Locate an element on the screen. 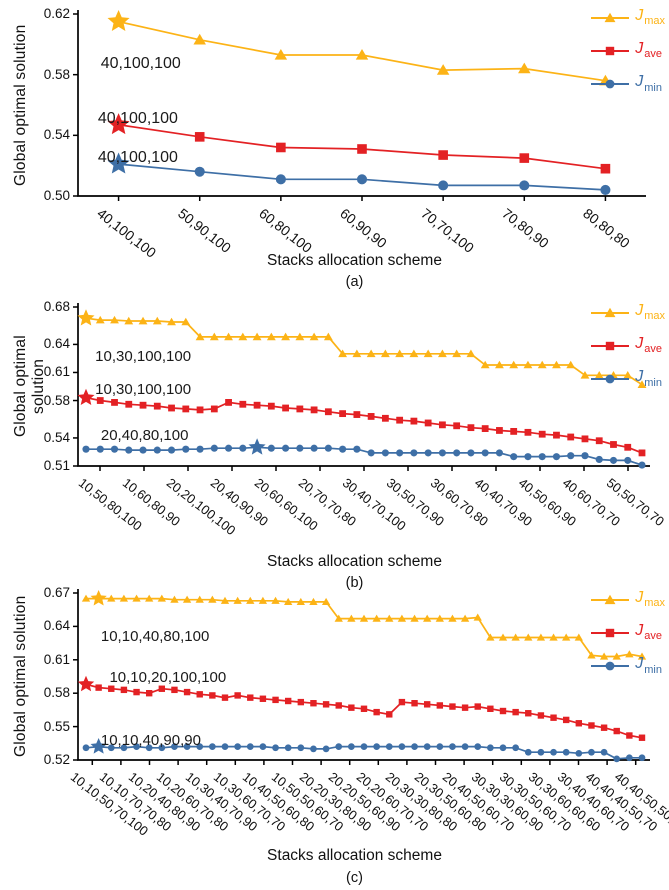 The image size is (669, 890). annotation-label: 10,10,40,80,100 is located at coordinates (155, 637).